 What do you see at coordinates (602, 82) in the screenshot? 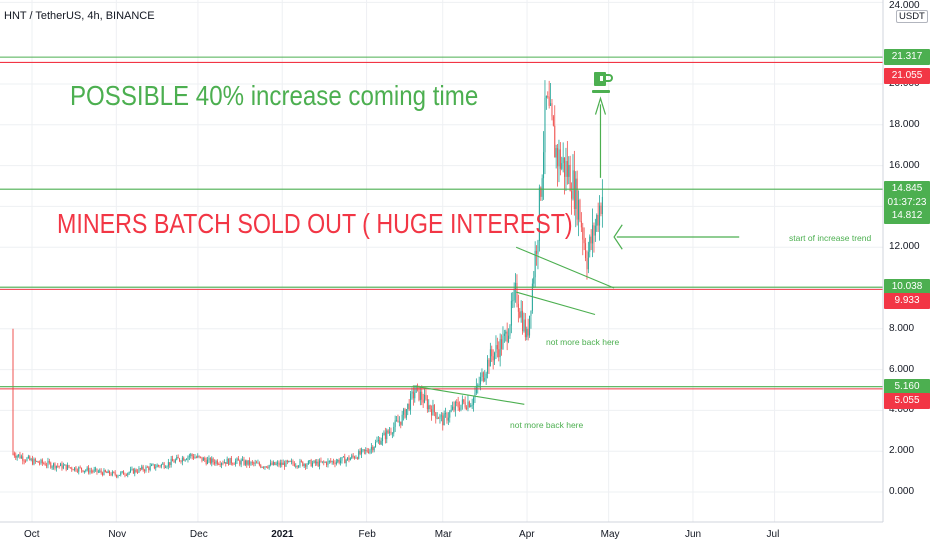
I see `coffee-cup-icon` at bounding box center [602, 82].